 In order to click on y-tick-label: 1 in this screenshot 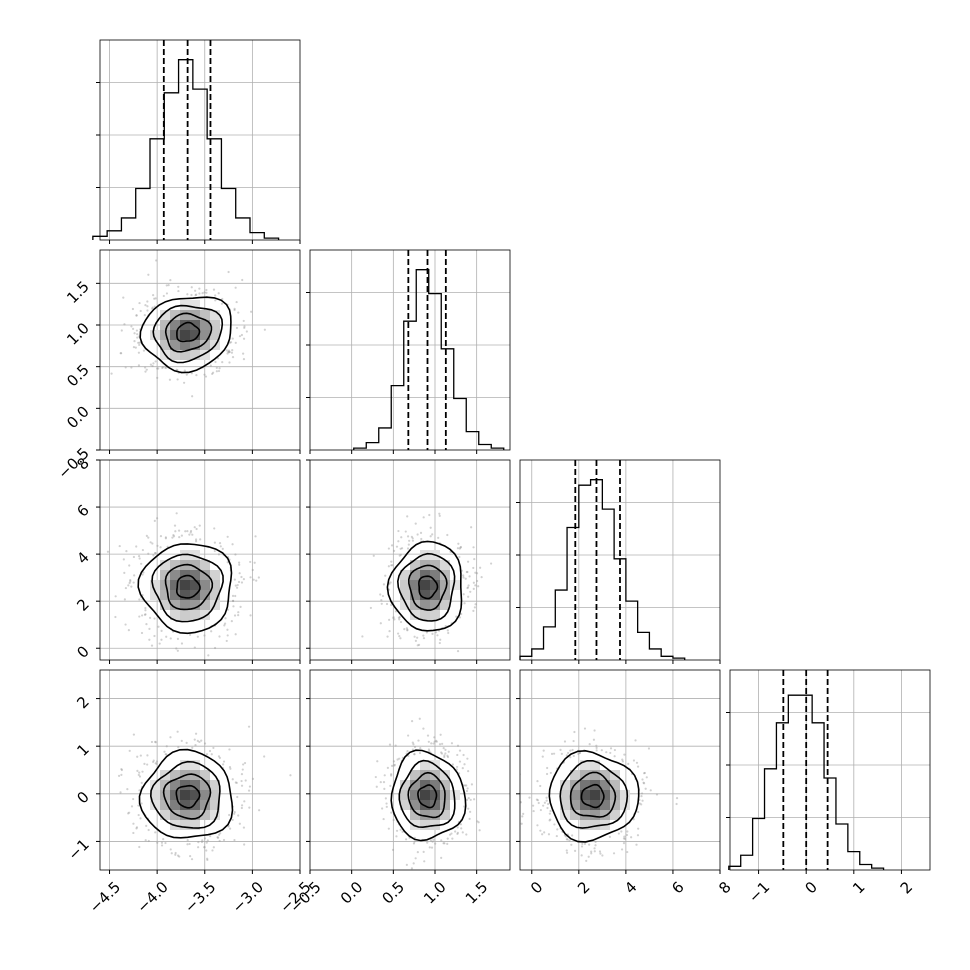, I will do `click(82, 749)`.